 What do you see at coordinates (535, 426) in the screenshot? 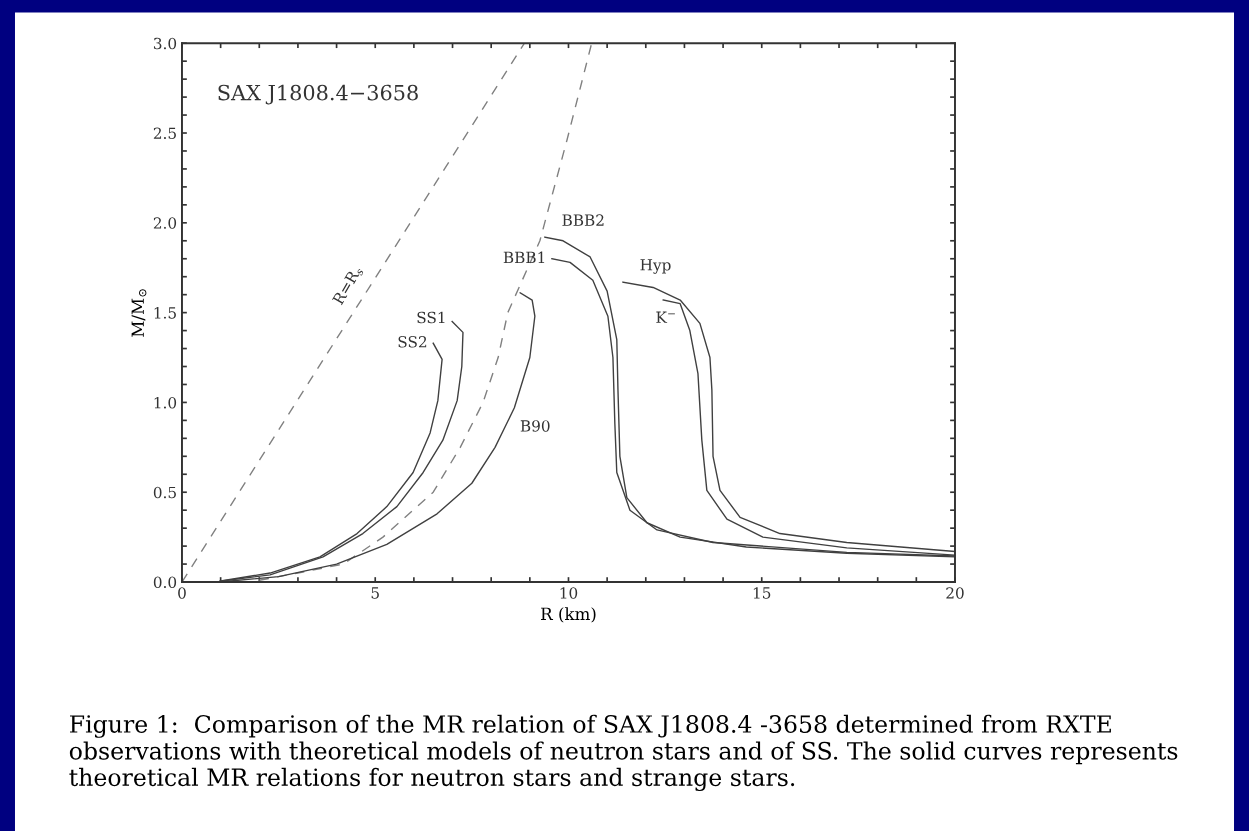
I see `series-label: B90` at bounding box center [535, 426].